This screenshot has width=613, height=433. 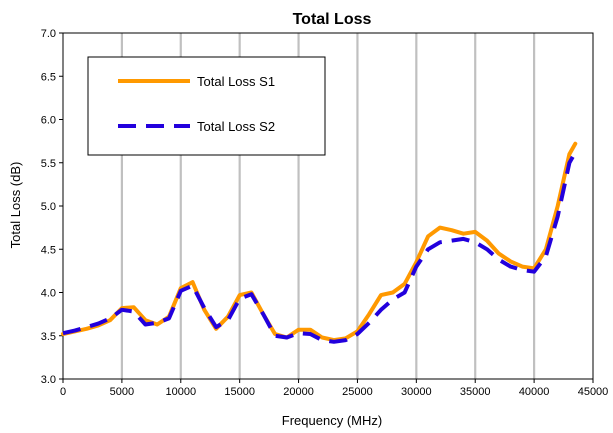 I want to click on y-tick-label: 6.5, so click(x=48, y=77).